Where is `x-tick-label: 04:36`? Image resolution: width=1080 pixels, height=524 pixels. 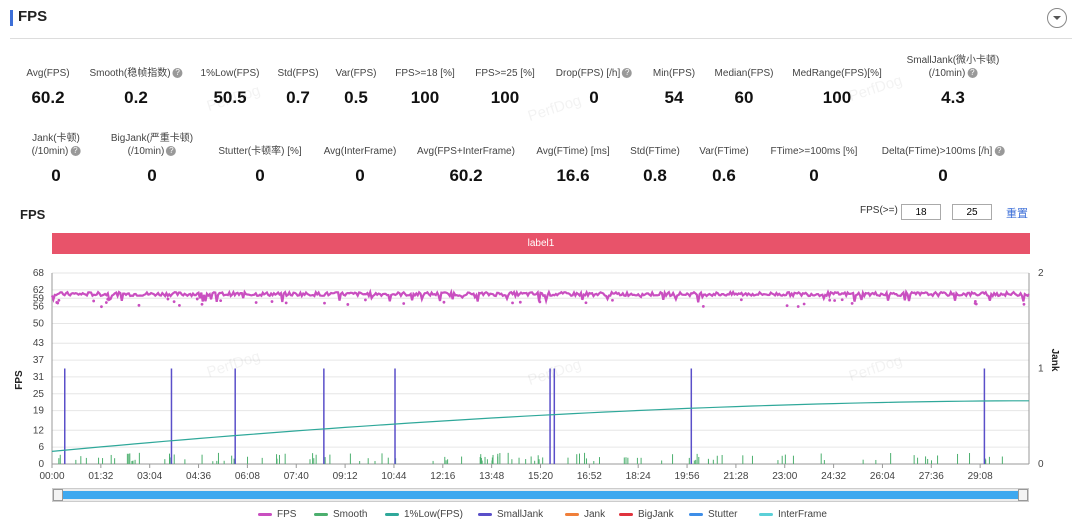
x-tick-label: 04:36 is located at coordinates (198, 476).